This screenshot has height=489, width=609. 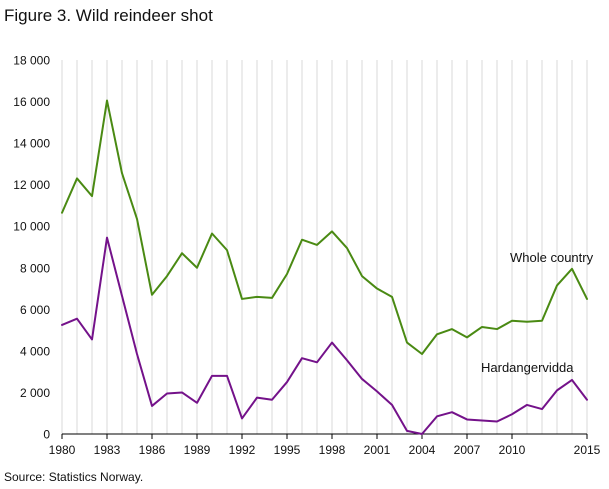 What do you see at coordinates (527, 367) in the screenshot?
I see `series-label-hardangervidda: Hardangervidda` at bounding box center [527, 367].